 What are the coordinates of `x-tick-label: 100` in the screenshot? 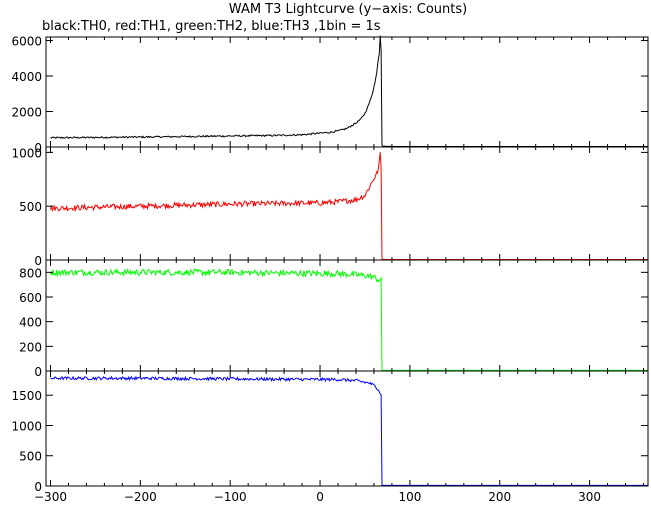 It's located at (409, 497).